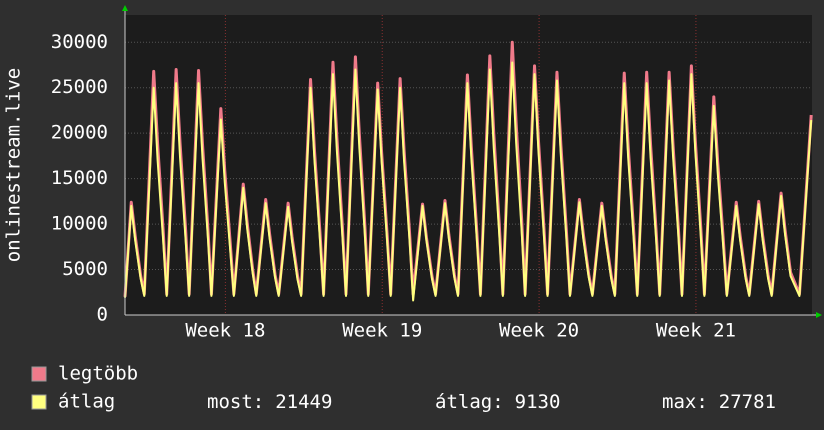 The image size is (824, 430). Describe the element at coordinates (685, 402) in the screenshot. I see `stat-label: max:` at that location.